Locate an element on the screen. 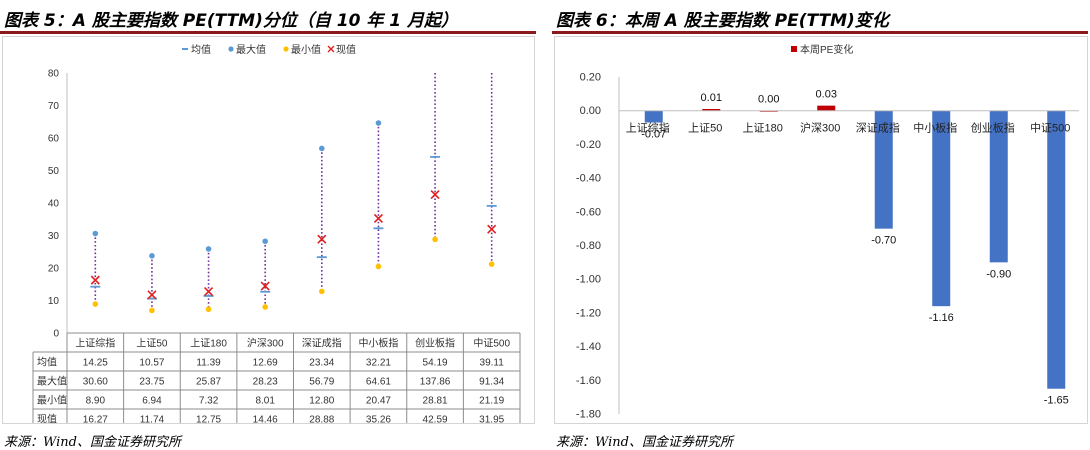  table-row-label: 最大值 is located at coordinates (52, 381).